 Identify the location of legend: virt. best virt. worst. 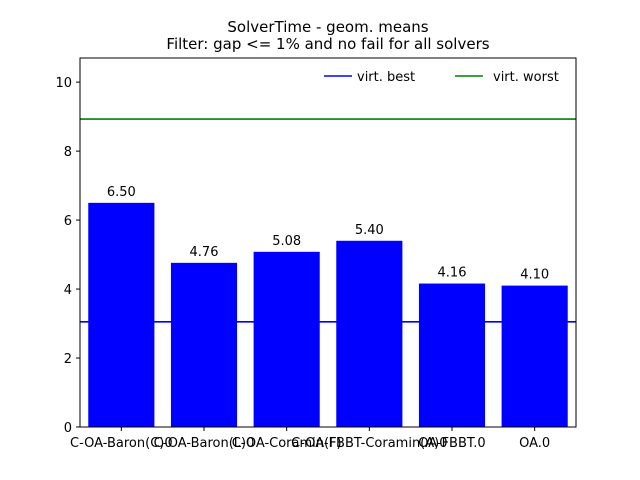
(441, 77).